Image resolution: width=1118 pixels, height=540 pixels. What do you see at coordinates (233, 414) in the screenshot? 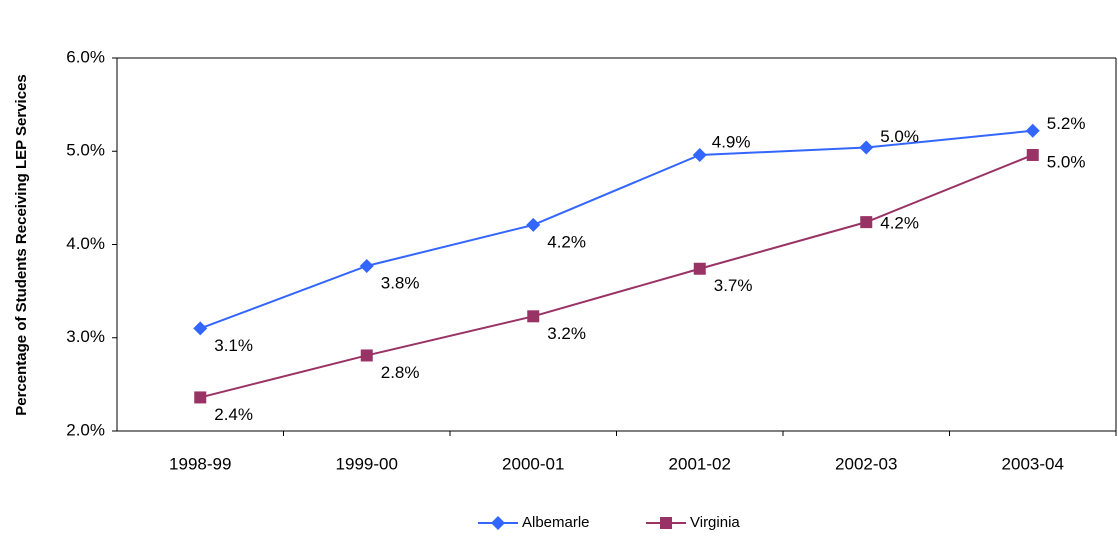
I see `value-label: 2.4%` at bounding box center [233, 414].